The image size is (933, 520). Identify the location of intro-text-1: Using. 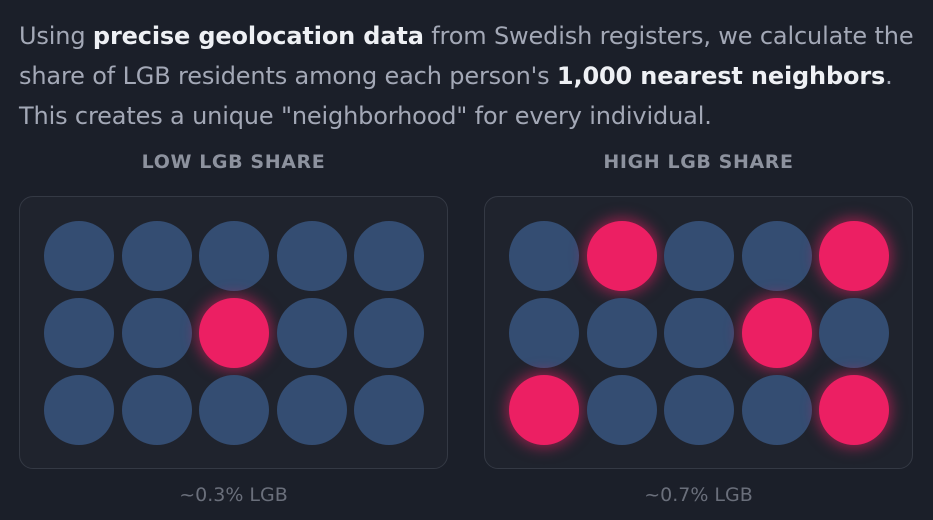
(56, 36).